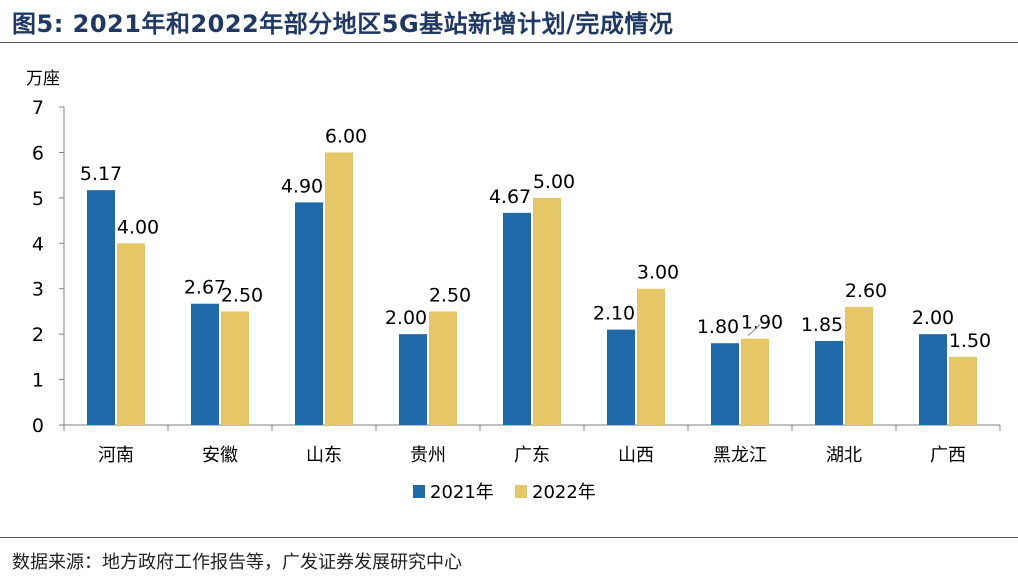 This screenshot has width=1018, height=576. What do you see at coordinates (38, 244) in the screenshot?
I see `y-tick-label: 4` at bounding box center [38, 244].